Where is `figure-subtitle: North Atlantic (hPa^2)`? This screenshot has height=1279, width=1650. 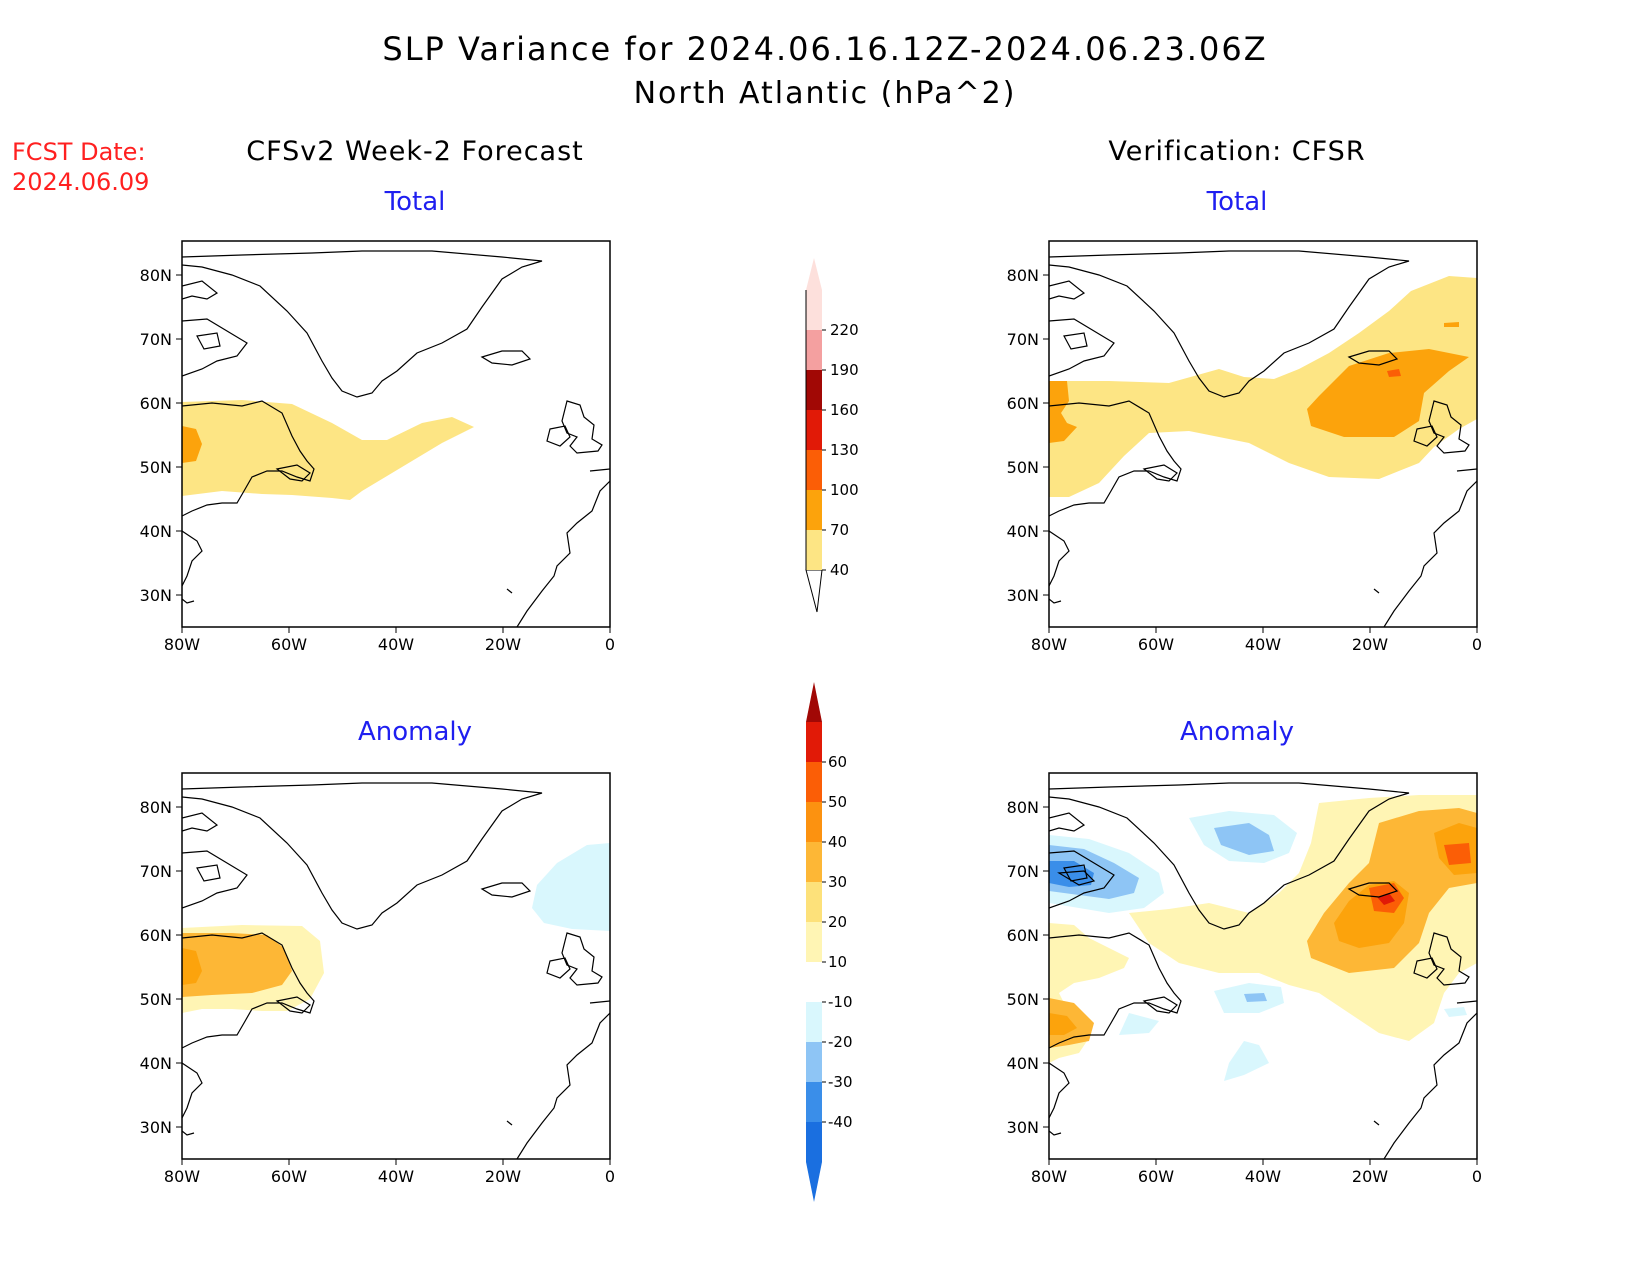 figure-subtitle: North Atlantic (hPa^2) is located at coordinates (825, 93).